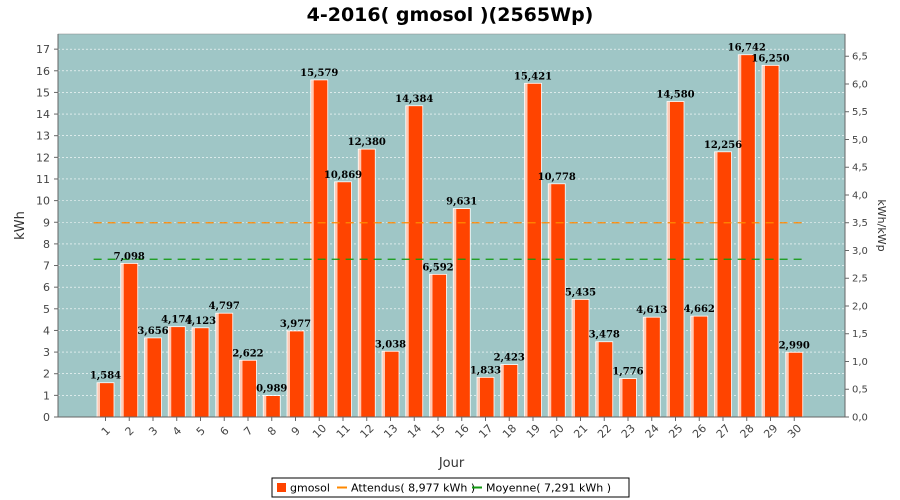 Image resolution: width=900 pixels, height=500 pixels. Describe the element at coordinates (46, 417) in the screenshot. I see `y-tick-label: 0` at that location.